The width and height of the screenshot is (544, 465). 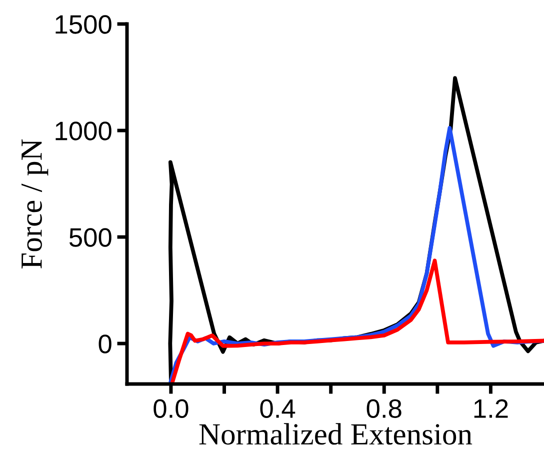 What do you see at coordinates (35, 203) in the screenshot?
I see `y-axis-title: Force / pN` at bounding box center [35, 203].